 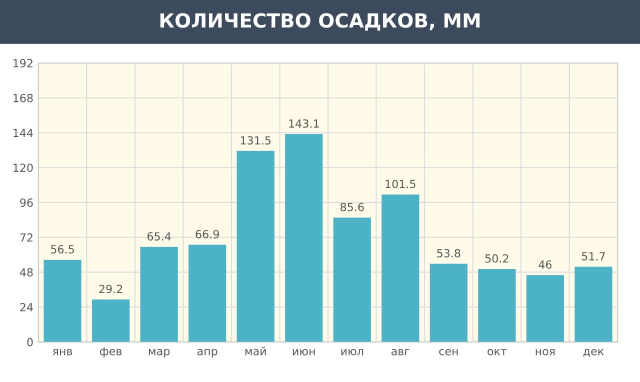 What do you see at coordinates (593, 352) in the screenshot?
I see `x-tick-label: дек` at bounding box center [593, 352].